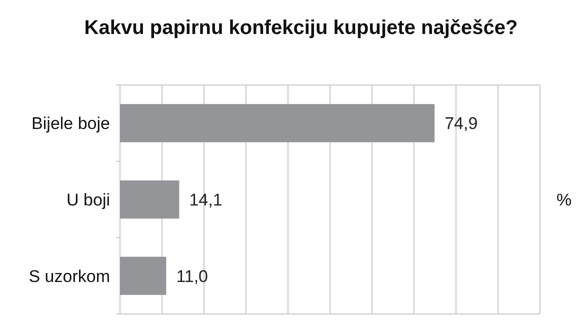  Describe the element at coordinates (71, 124) in the screenshot. I see `y-tick-label: Bijele boje` at that location.